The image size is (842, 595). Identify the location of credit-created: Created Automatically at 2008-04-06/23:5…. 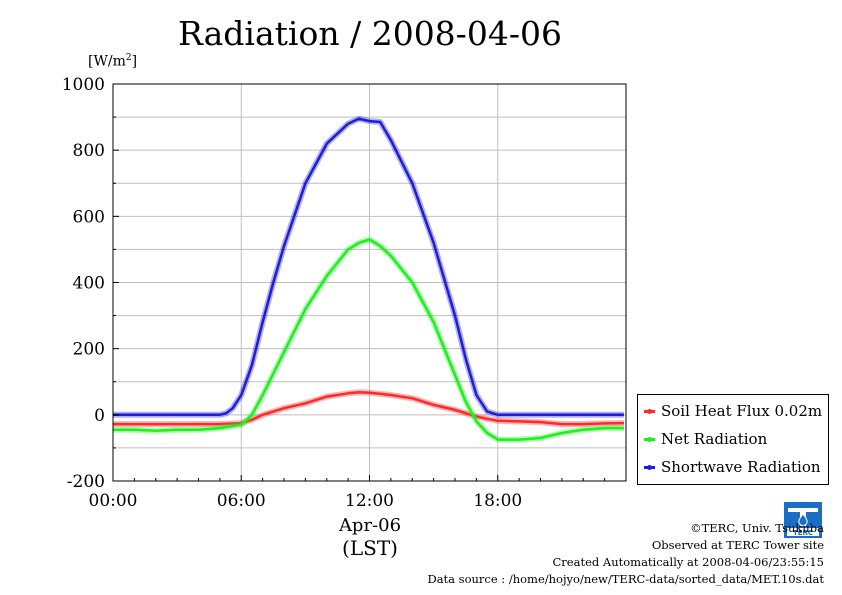
(688, 562).